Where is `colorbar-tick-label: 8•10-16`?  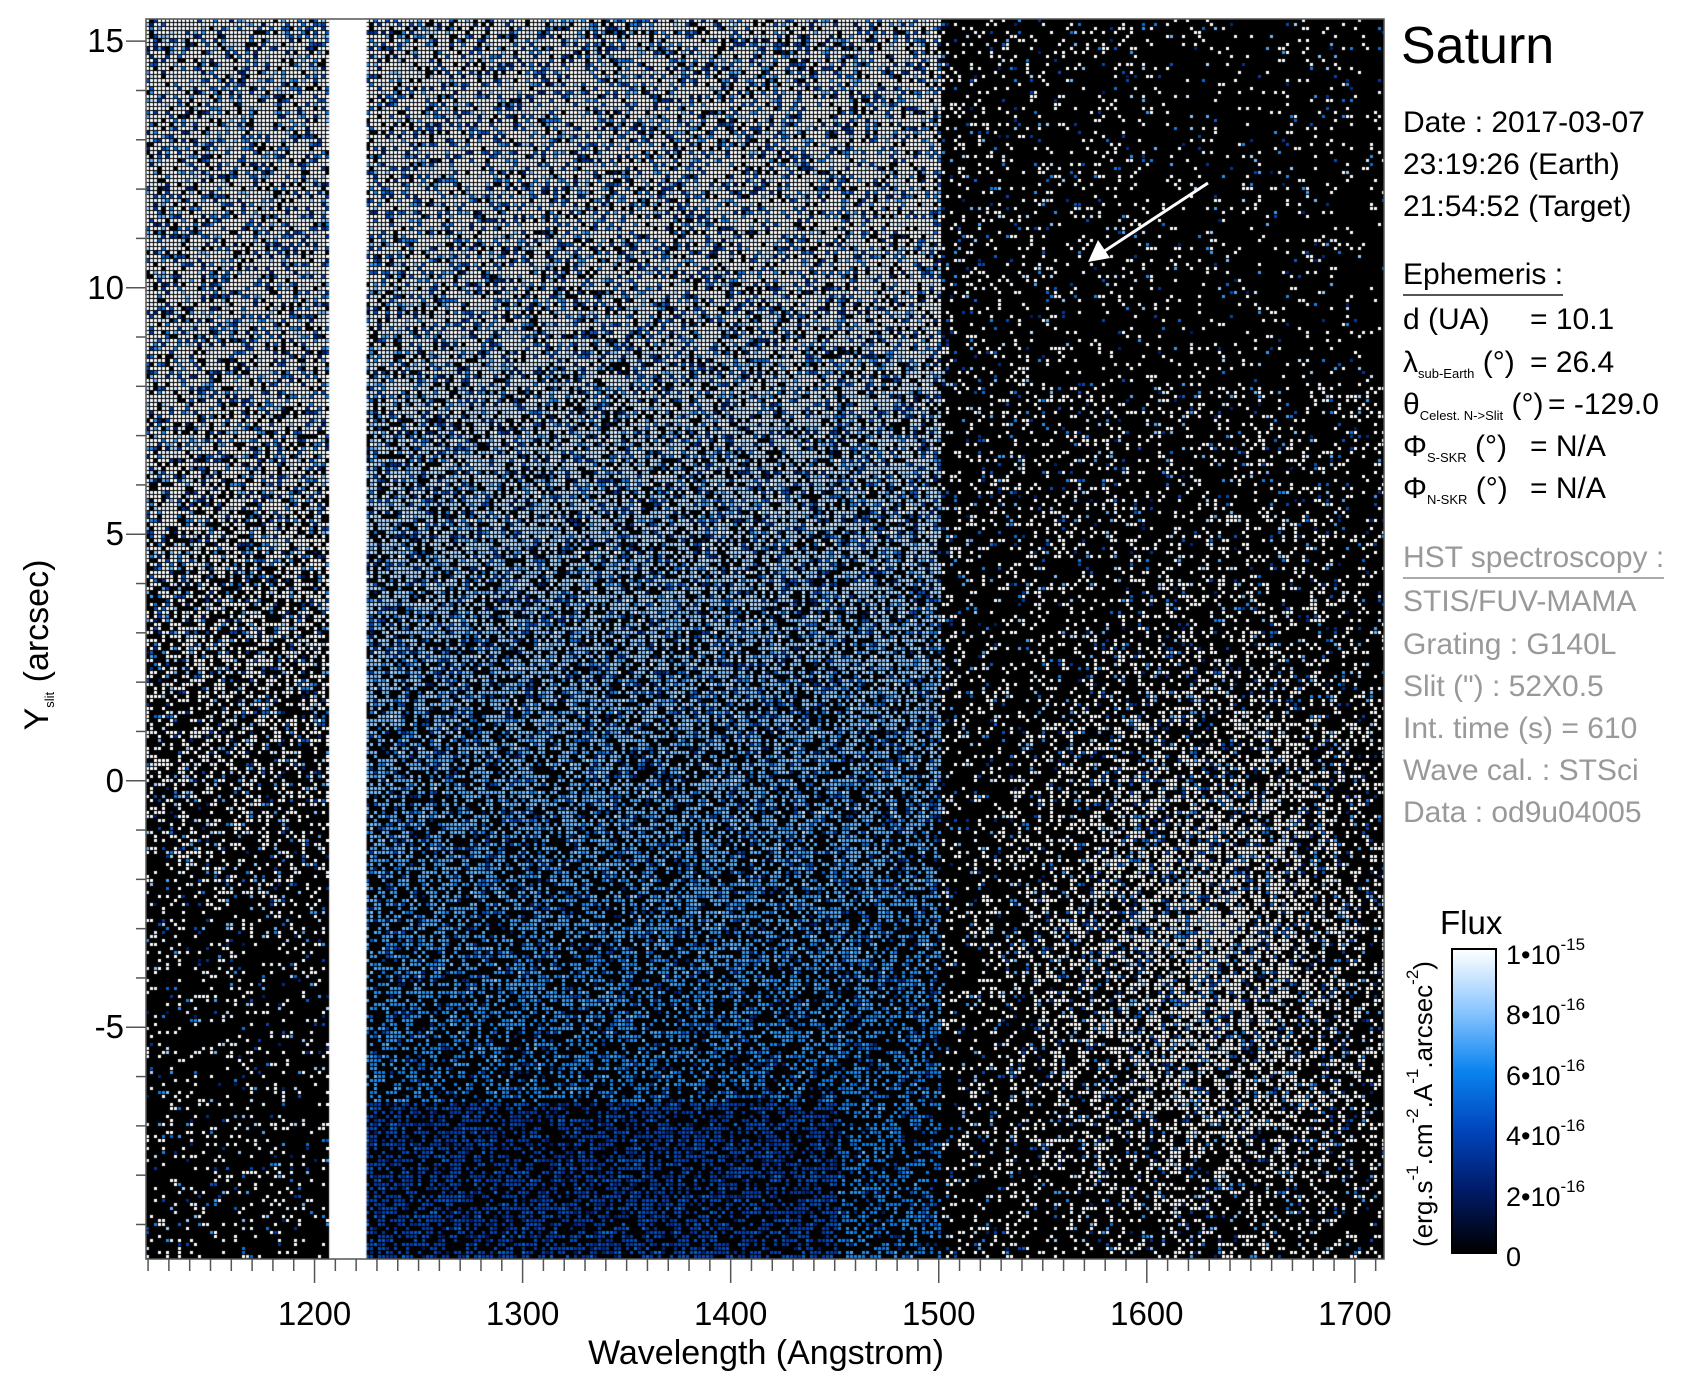
colorbar-tick-label: 8•10-16 is located at coordinates (1545, 1012).